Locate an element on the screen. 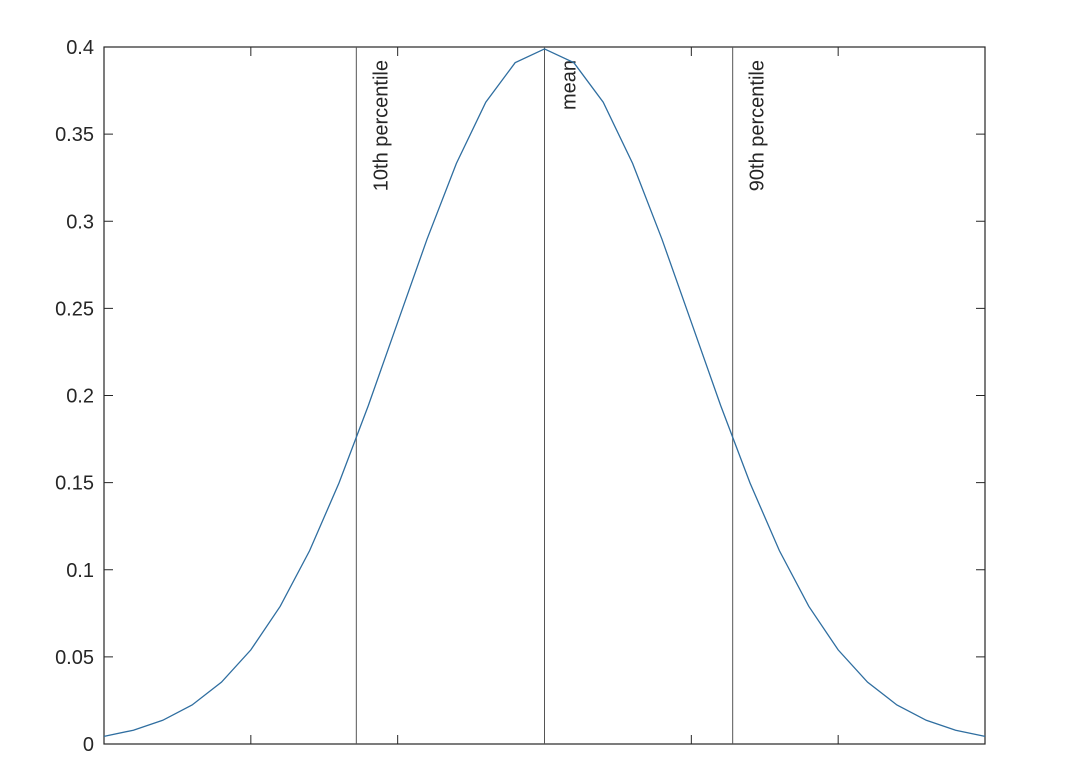 The height and width of the screenshot is (781, 1086). y-tick-label: 0.3 is located at coordinates (80, 222).